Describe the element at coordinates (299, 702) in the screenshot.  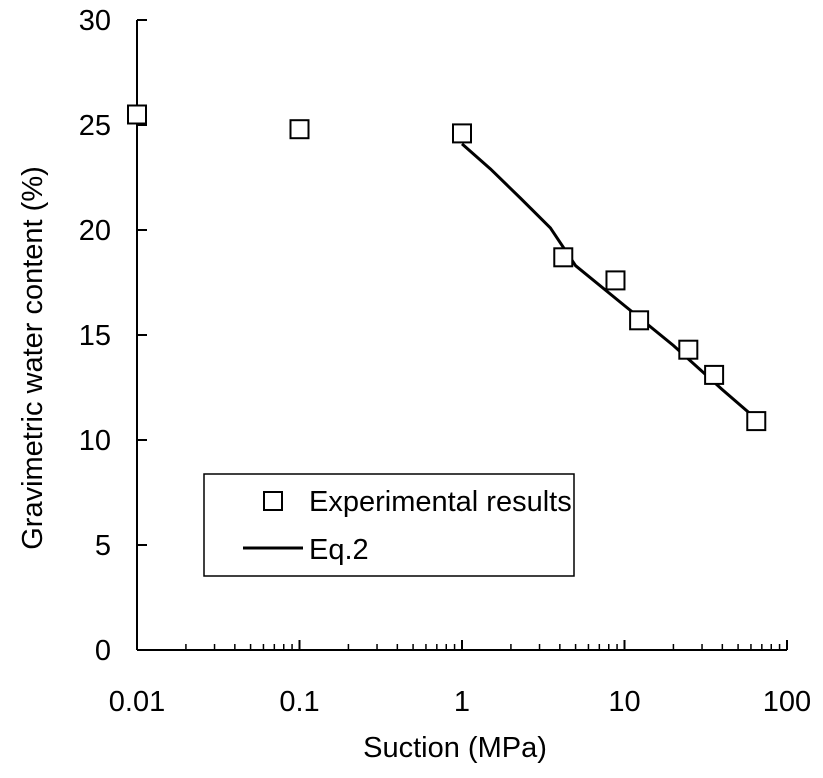
I see `x-tick-label: 0.1` at that location.